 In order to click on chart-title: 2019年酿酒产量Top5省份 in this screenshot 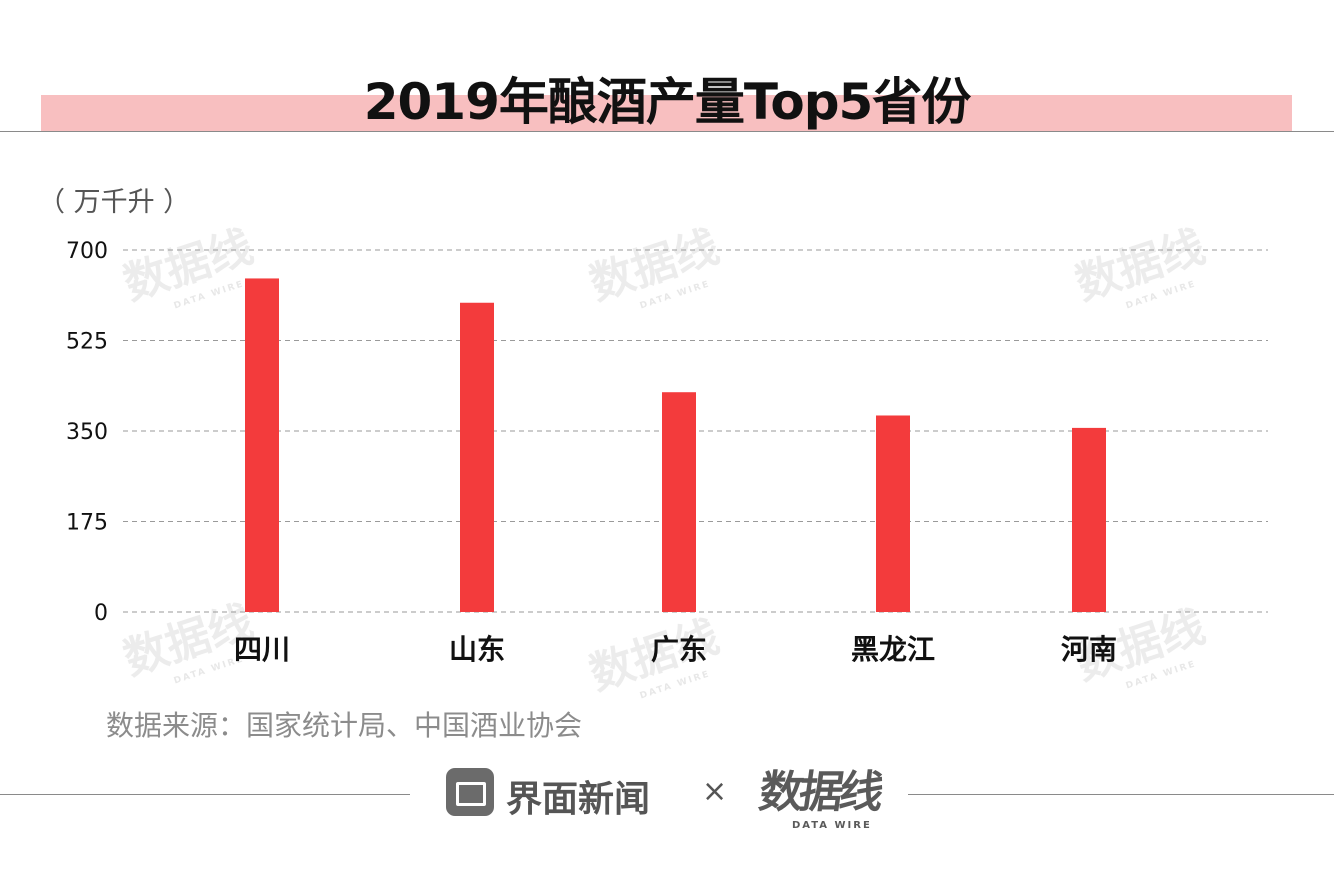, I will do `click(667, 102)`.